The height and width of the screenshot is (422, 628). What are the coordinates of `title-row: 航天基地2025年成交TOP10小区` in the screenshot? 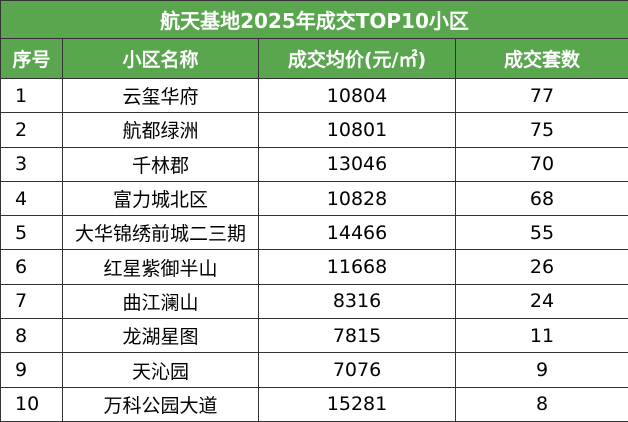 It's located at (314, 19).